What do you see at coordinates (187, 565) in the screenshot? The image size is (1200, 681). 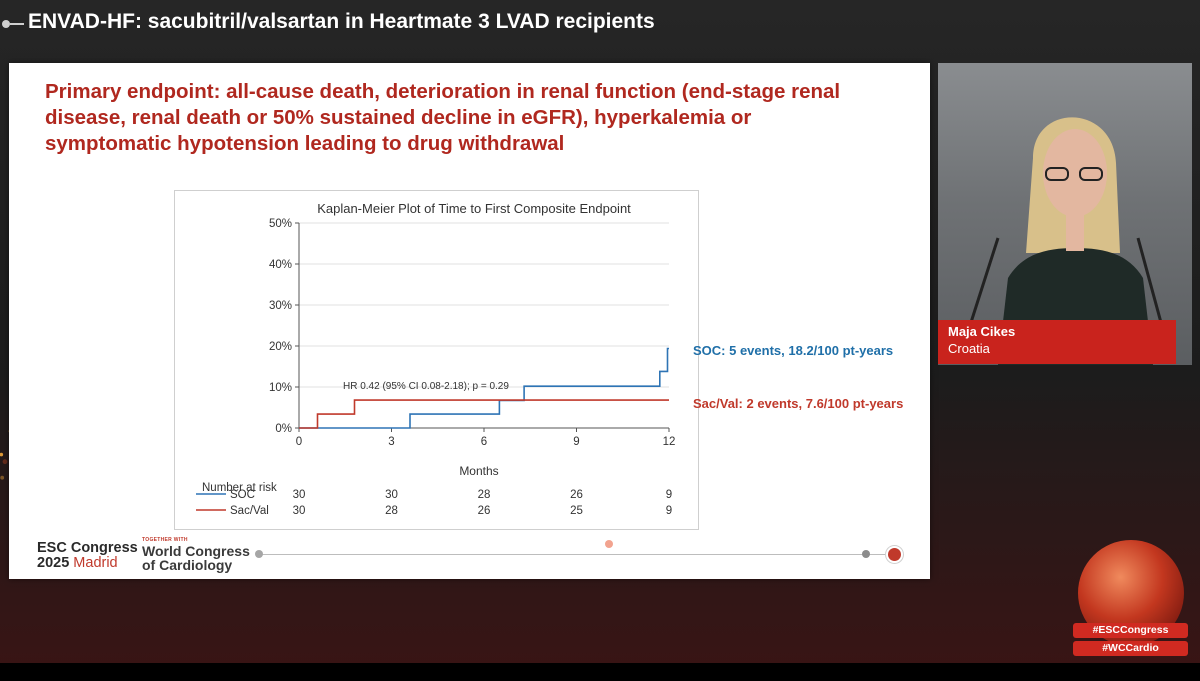 I see `wcc-logo-line2: of Cardiology` at bounding box center [187, 565].